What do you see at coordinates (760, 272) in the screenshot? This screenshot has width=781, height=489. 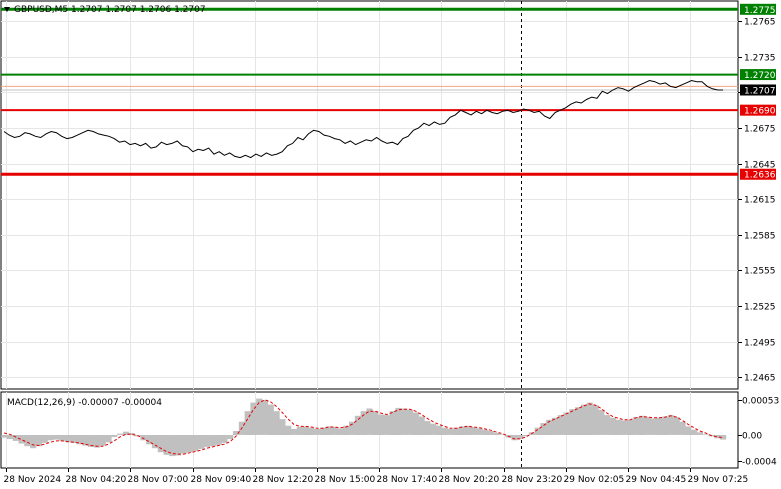 I see `price-tick-label: 1.2555` at bounding box center [760, 272].